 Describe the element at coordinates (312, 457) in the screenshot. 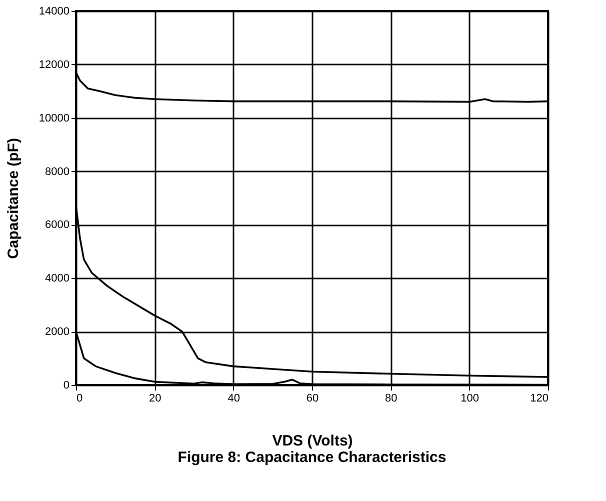

I see `caption: Figure 8: Capacitance Characteristics` at that location.